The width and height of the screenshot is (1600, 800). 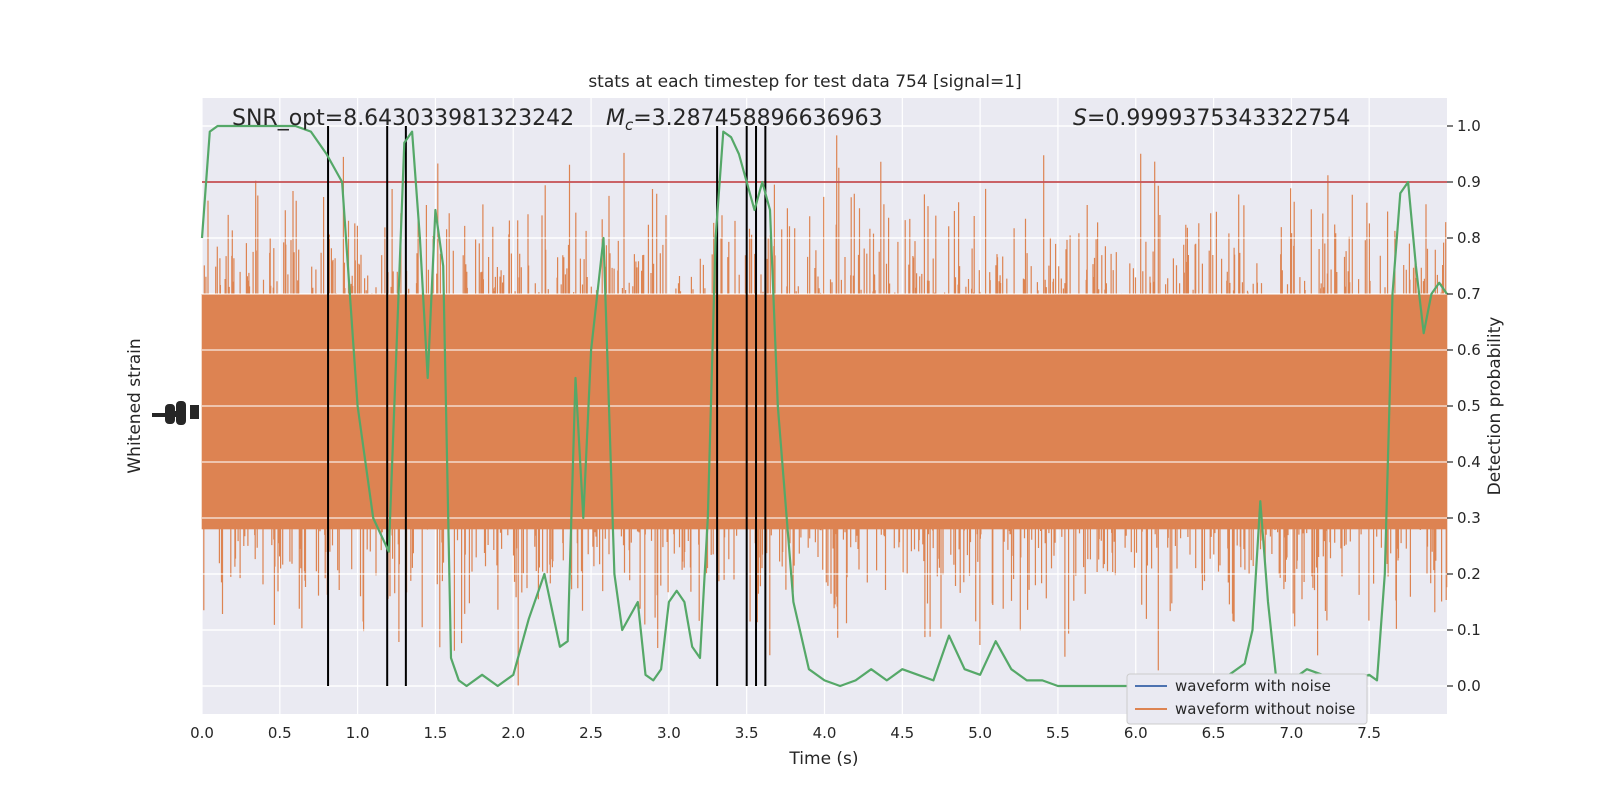 What do you see at coordinates (980, 733) in the screenshot?
I see `x-tick-label: 5.0` at bounding box center [980, 733].